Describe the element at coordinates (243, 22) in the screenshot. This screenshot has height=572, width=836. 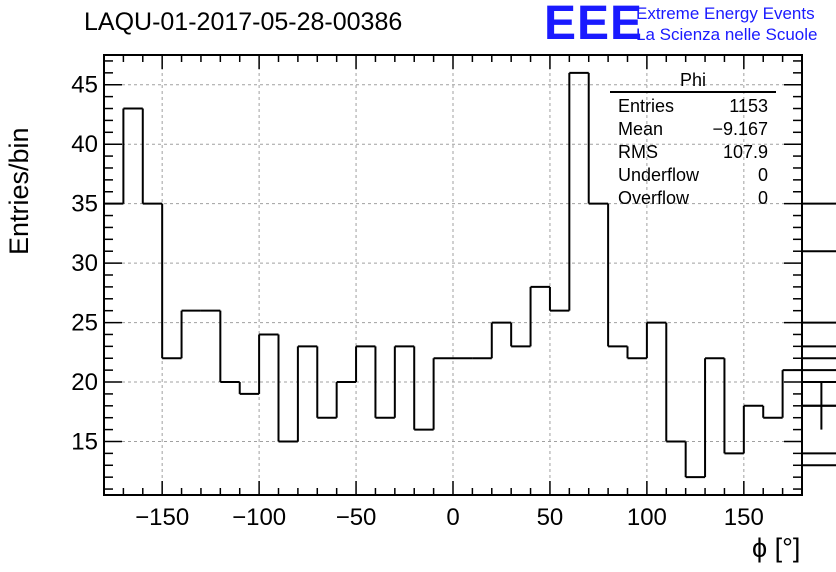
I see `chart-title: LAQU-01-2017-05-28-00386` at that location.